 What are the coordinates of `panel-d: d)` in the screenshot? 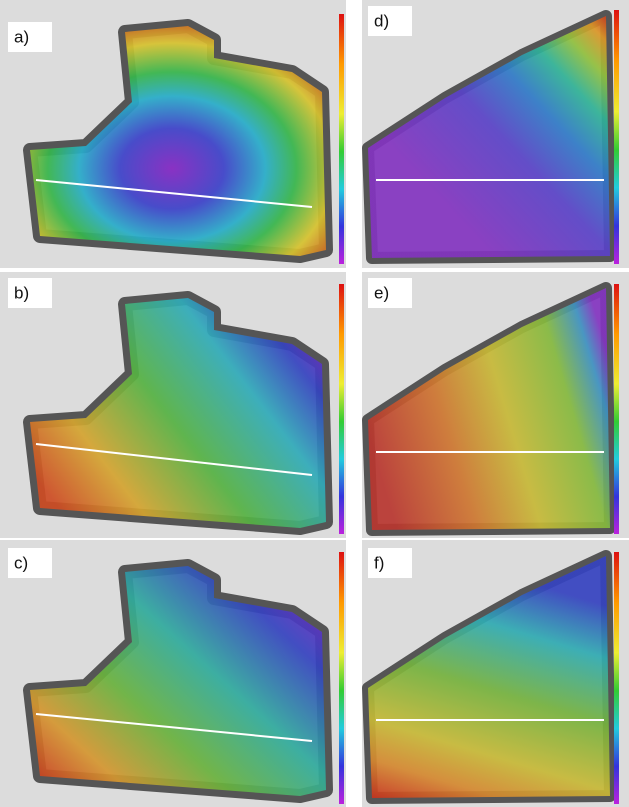 It's located at (495, 134).